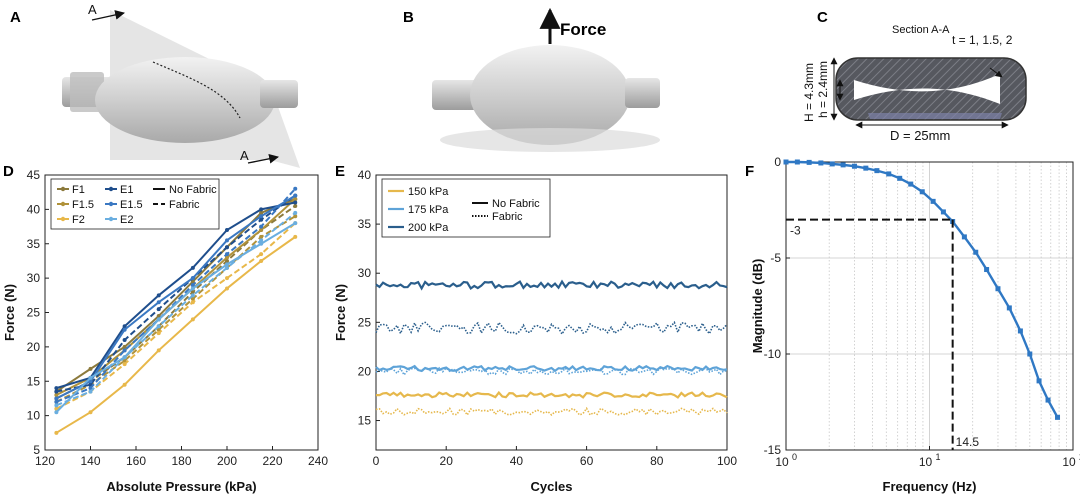  I want to click on x-tick-label: 10, so click(782, 462).